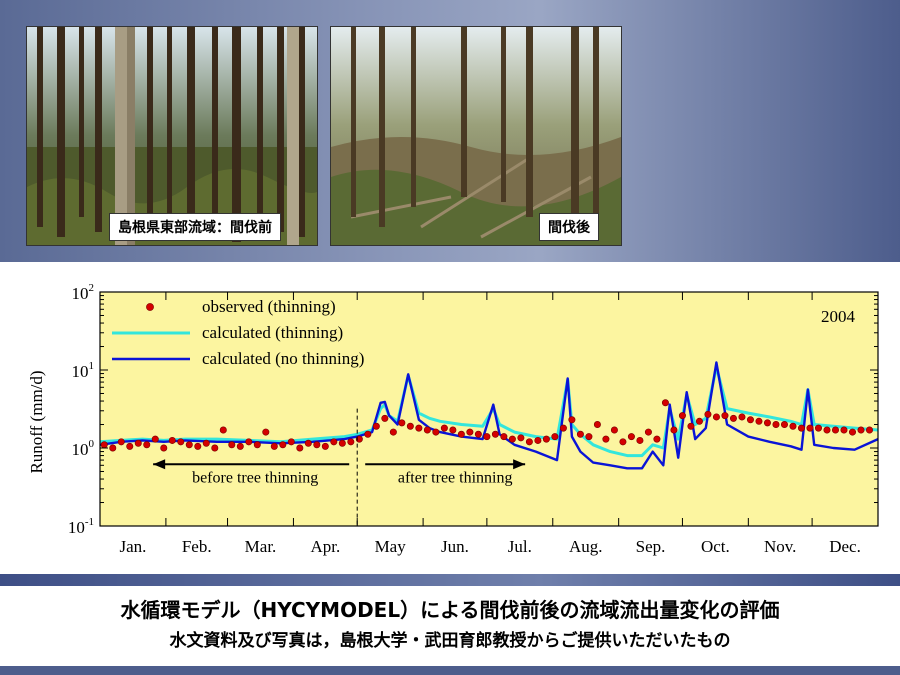 The image size is (900, 675). I want to click on arrow-before-head, so click(159, 464).